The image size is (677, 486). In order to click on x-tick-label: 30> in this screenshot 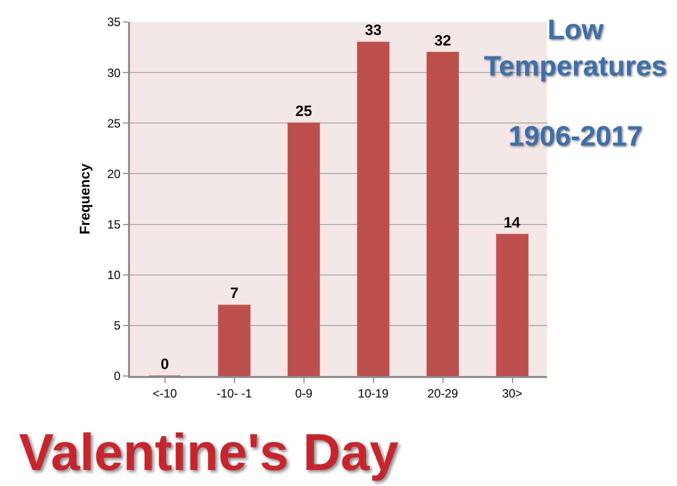, I will do `click(512, 393)`.